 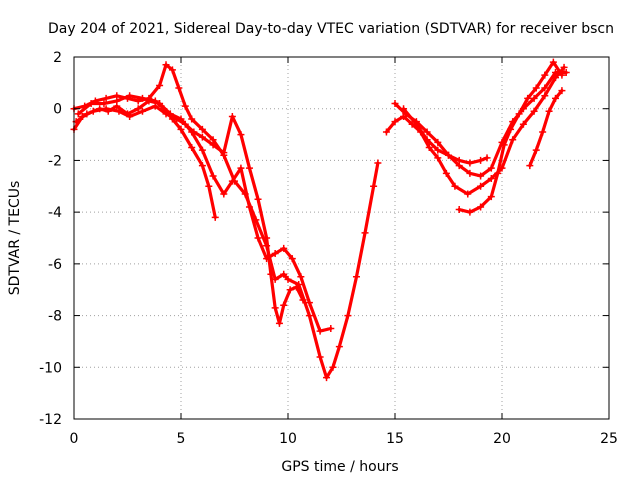 What do you see at coordinates (502, 439) in the screenshot?
I see `x-tick-label: 20` at bounding box center [502, 439].